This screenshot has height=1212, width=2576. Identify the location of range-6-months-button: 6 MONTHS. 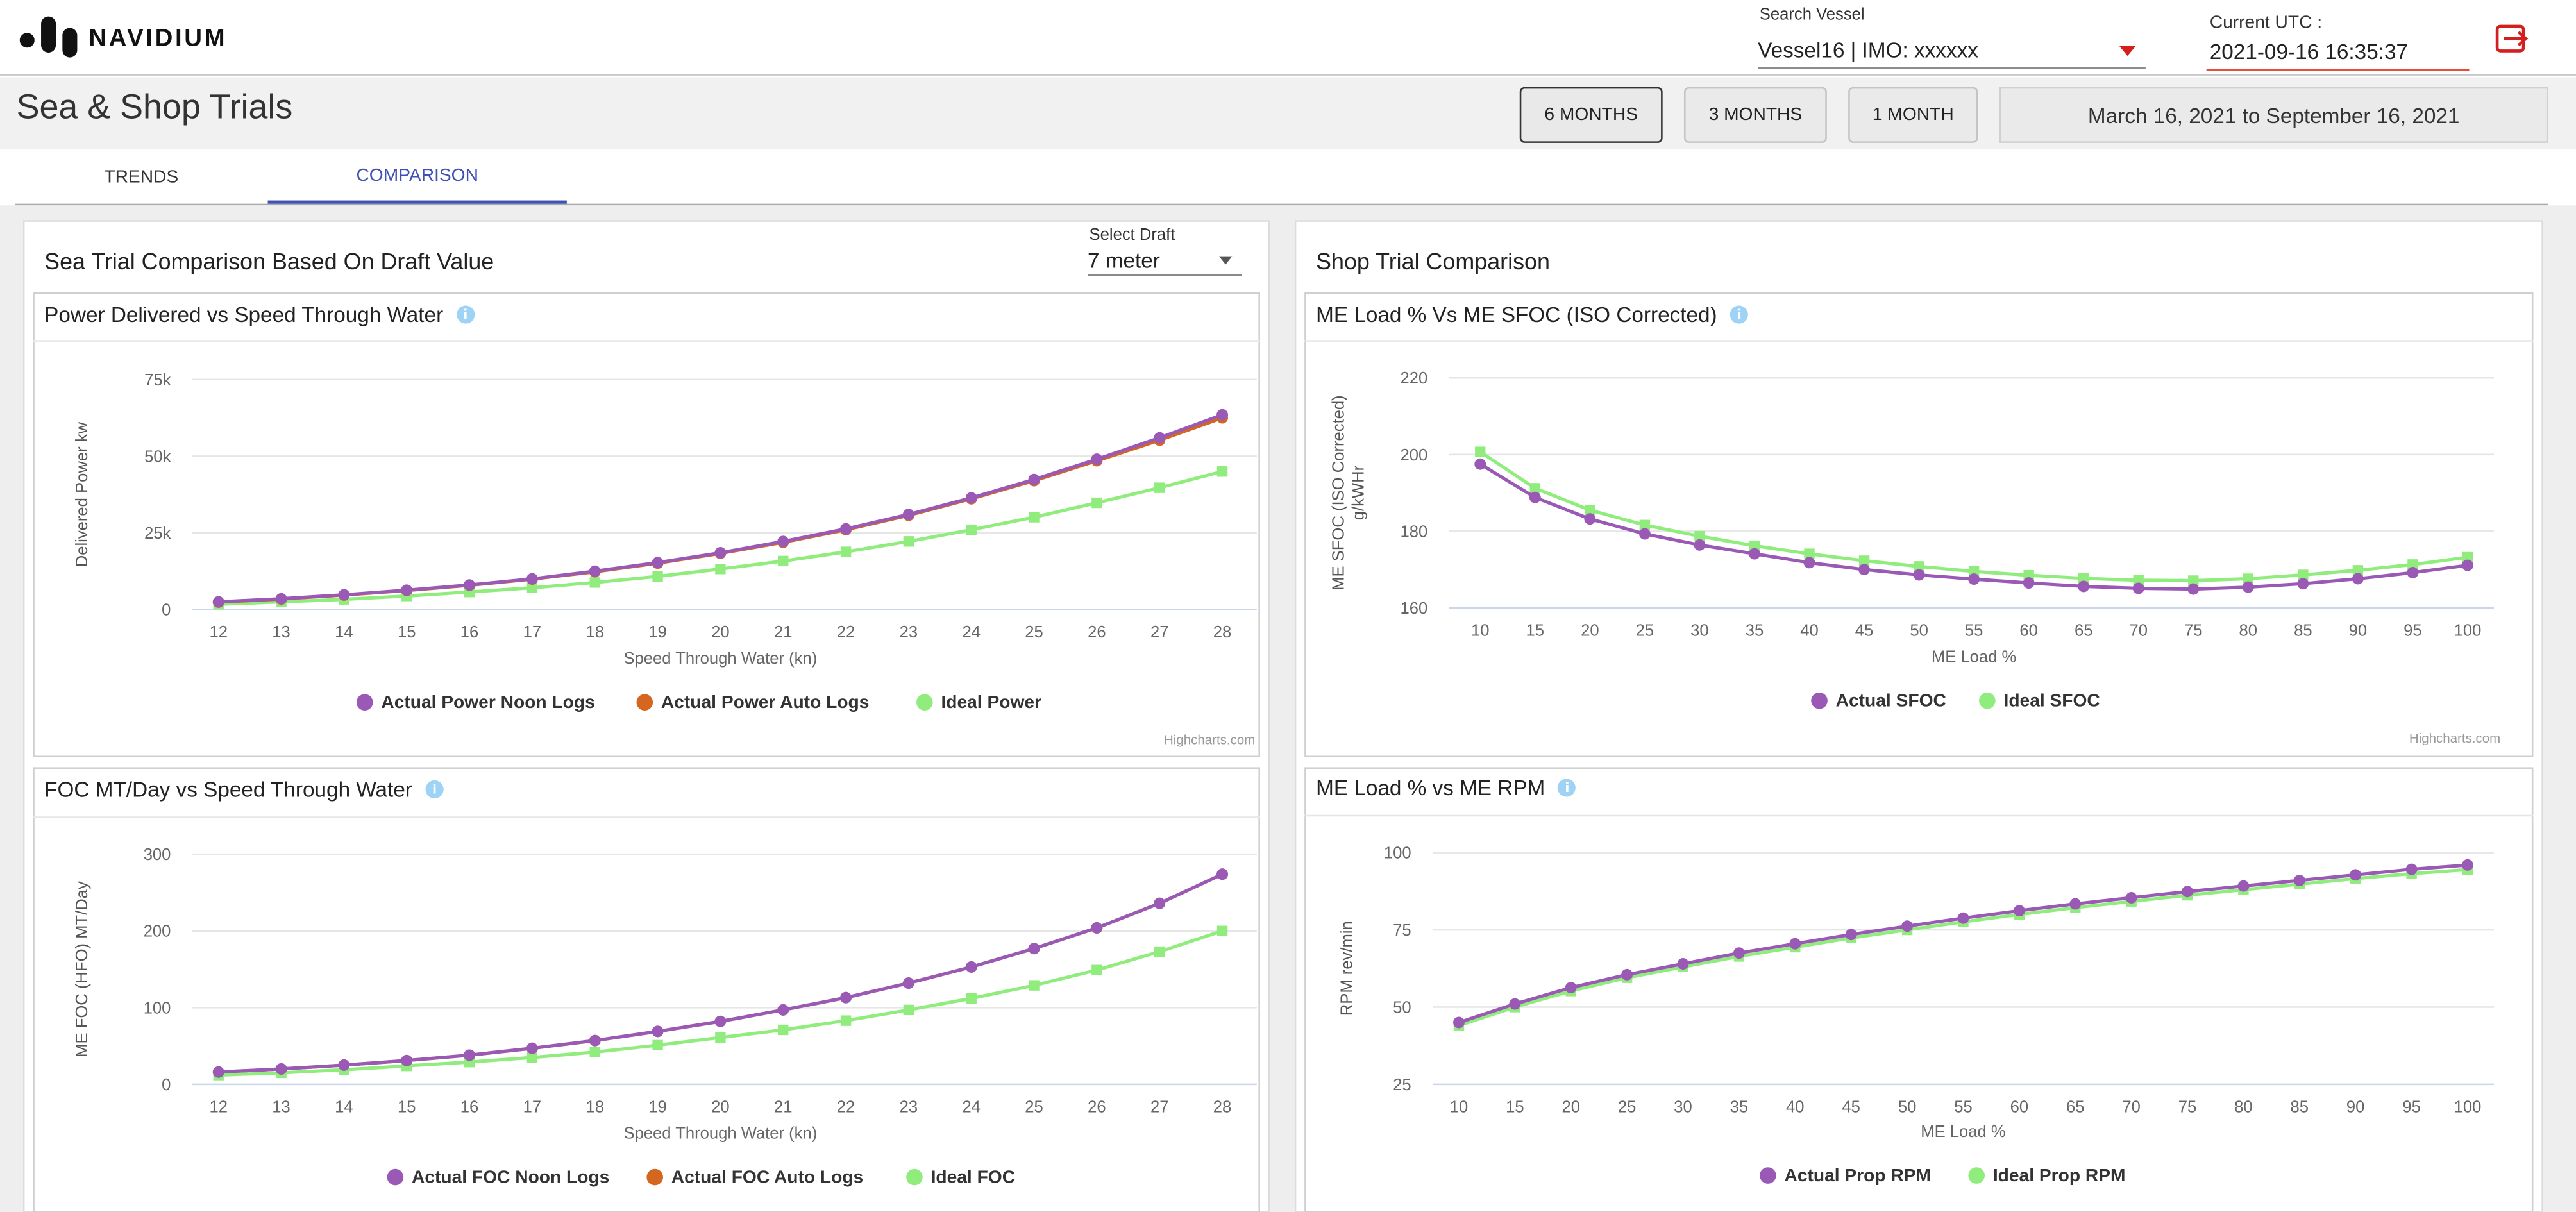
(1591, 115).